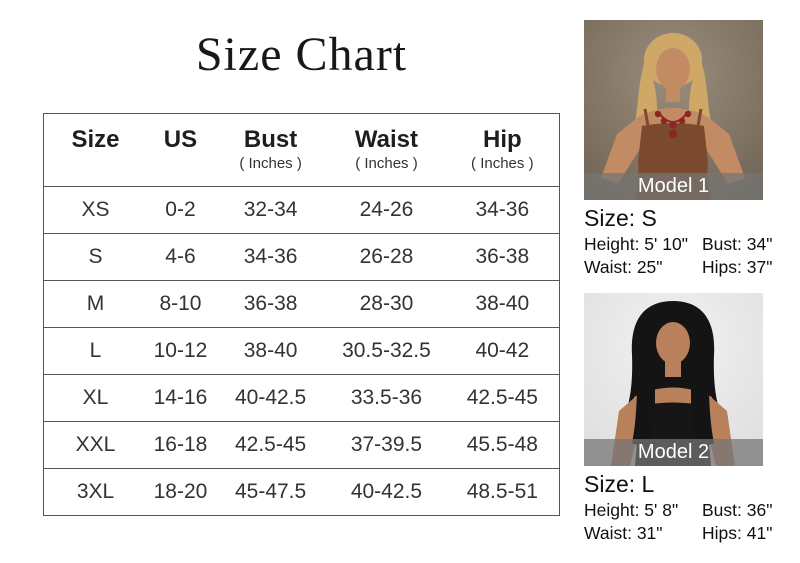 The image size is (800, 563). I want to click on table-cell: 45-47.5, so click(270, 491).